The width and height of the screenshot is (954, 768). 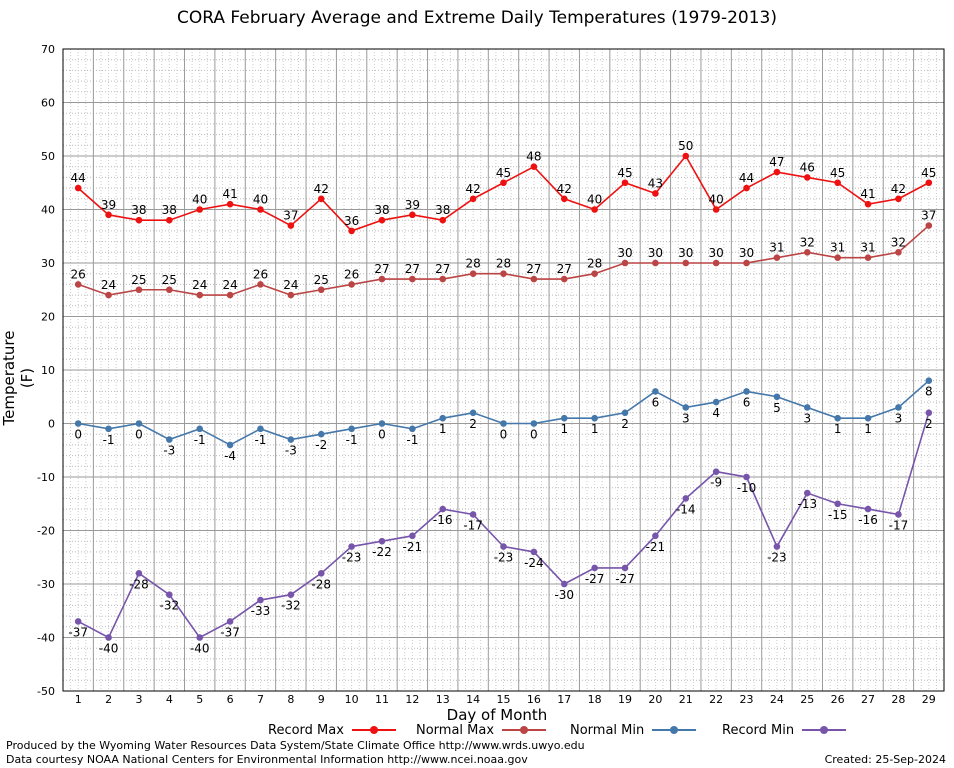 What do you see at coordinates (929, 392) in the screenshot?
I see `data-label-normal-min: 8` at bounding box center [929, 392].